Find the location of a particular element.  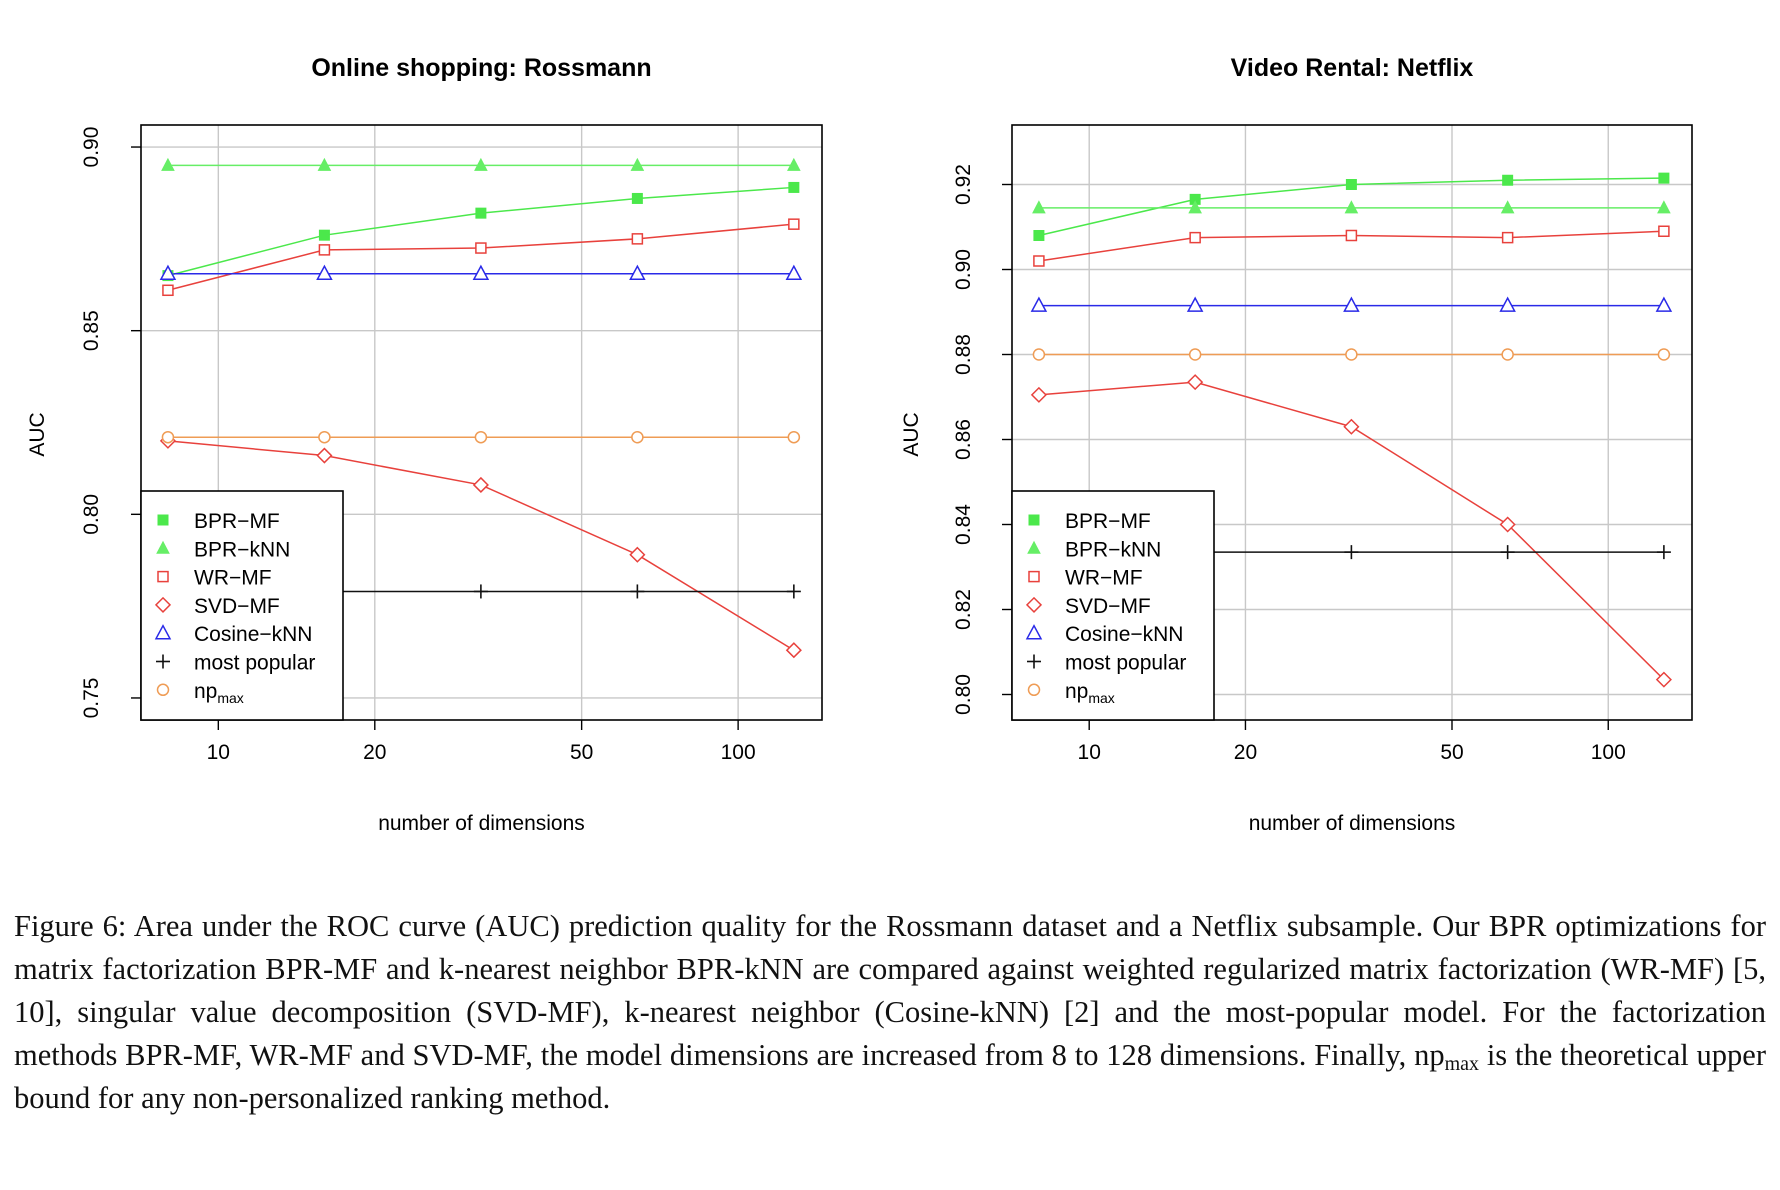

y-tick-label-4: 0.88 is located at coordinates (963, 354).